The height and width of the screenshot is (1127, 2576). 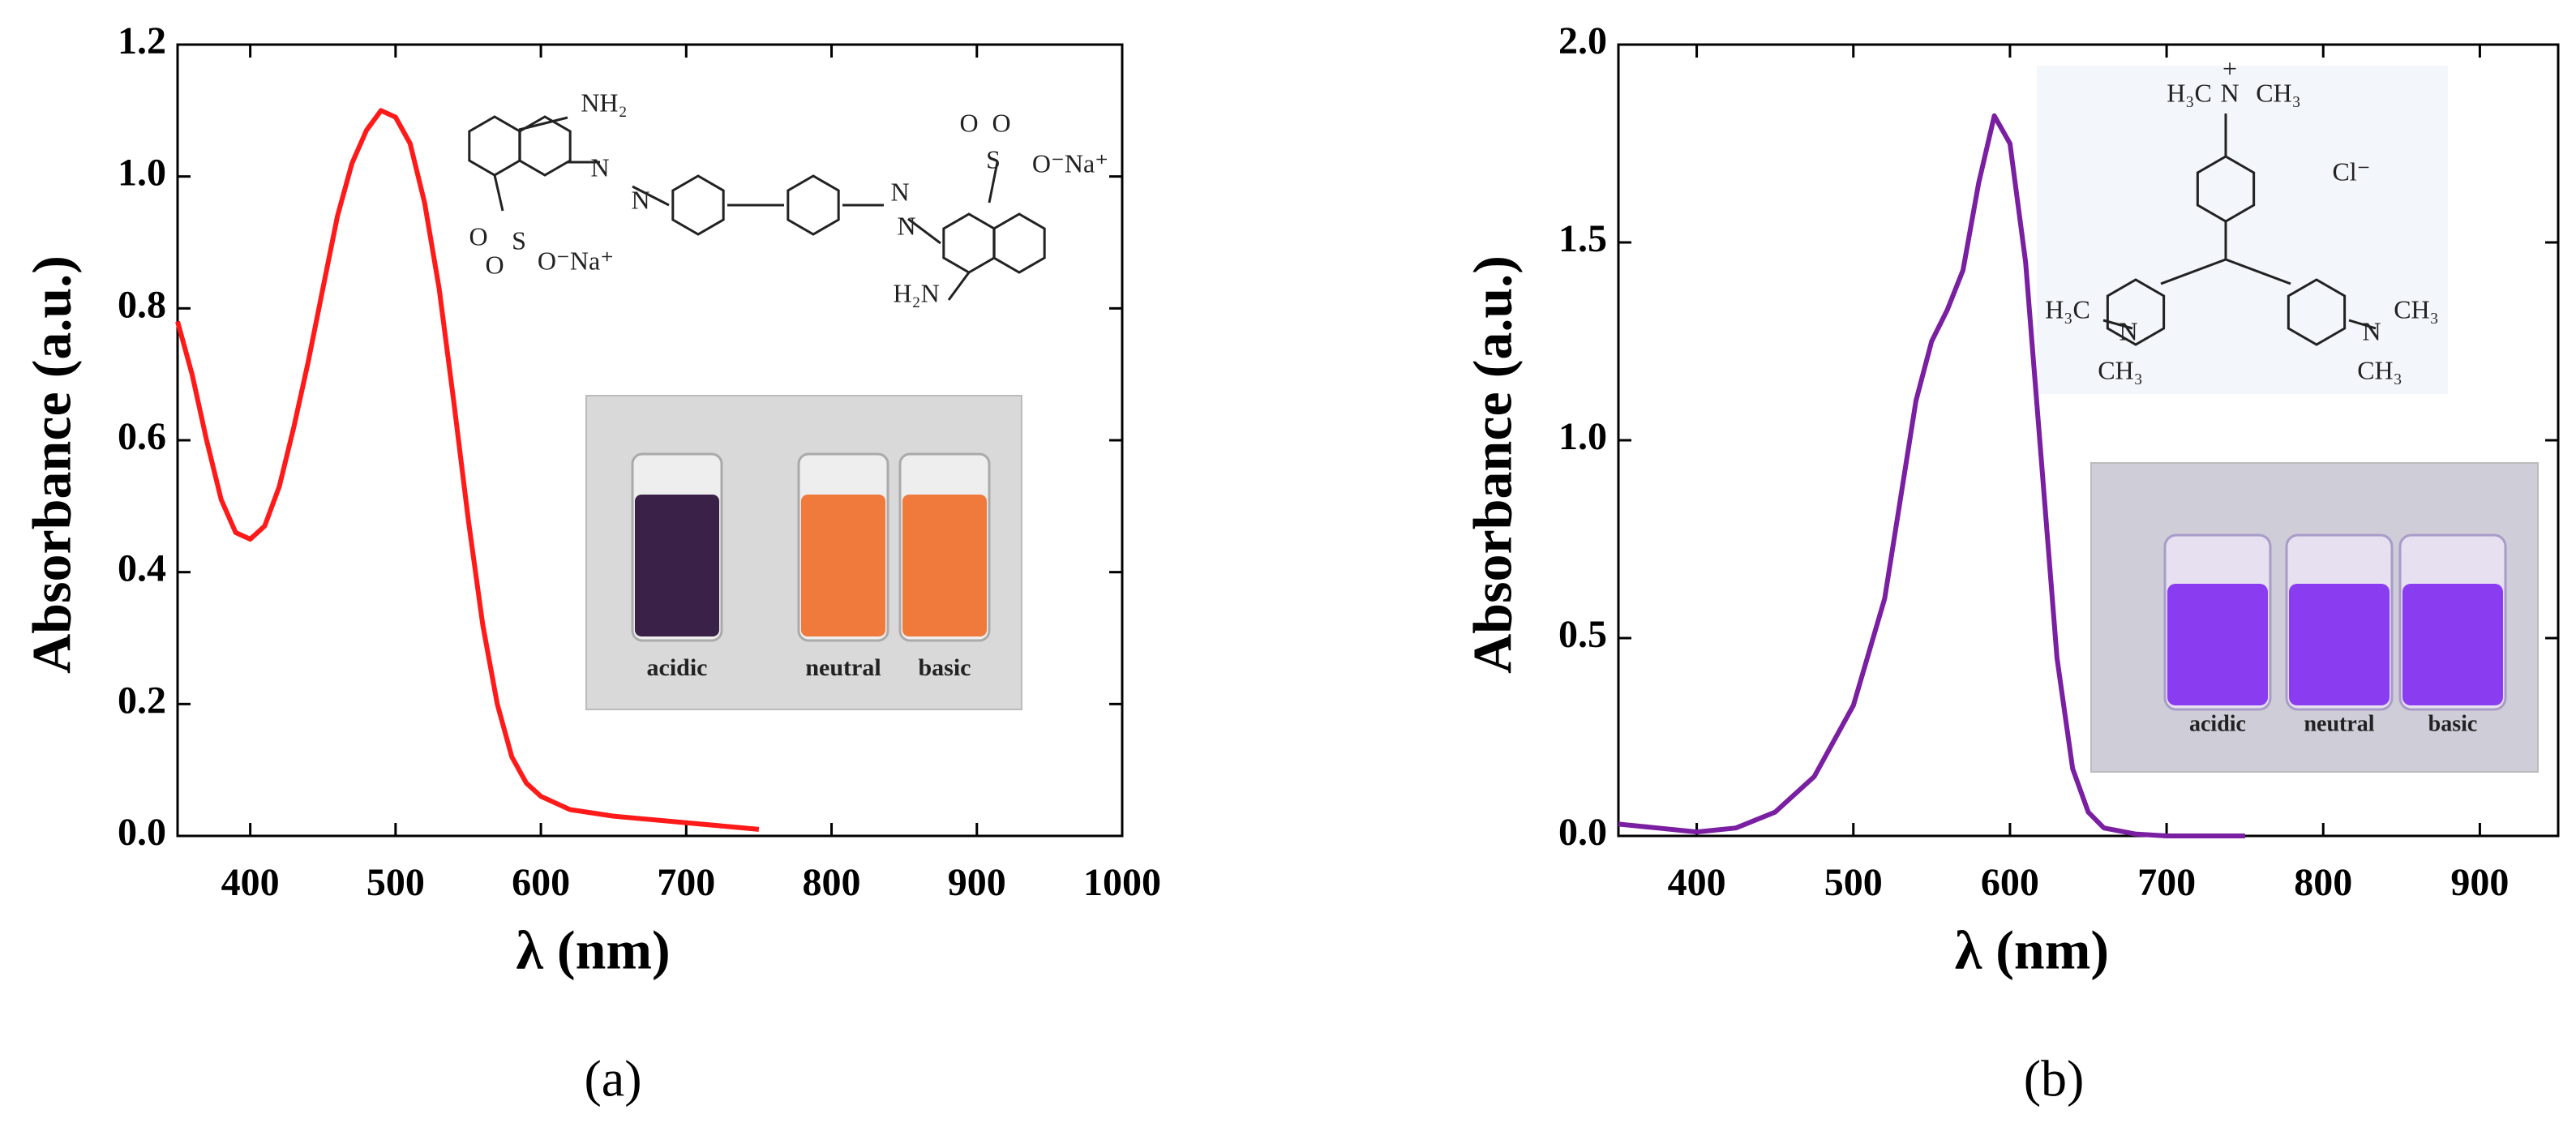 What do you see at coordinates (142, 568) in the screenshot?
I see `y-tick-label: 0.4` at bounding box center [142, 568].